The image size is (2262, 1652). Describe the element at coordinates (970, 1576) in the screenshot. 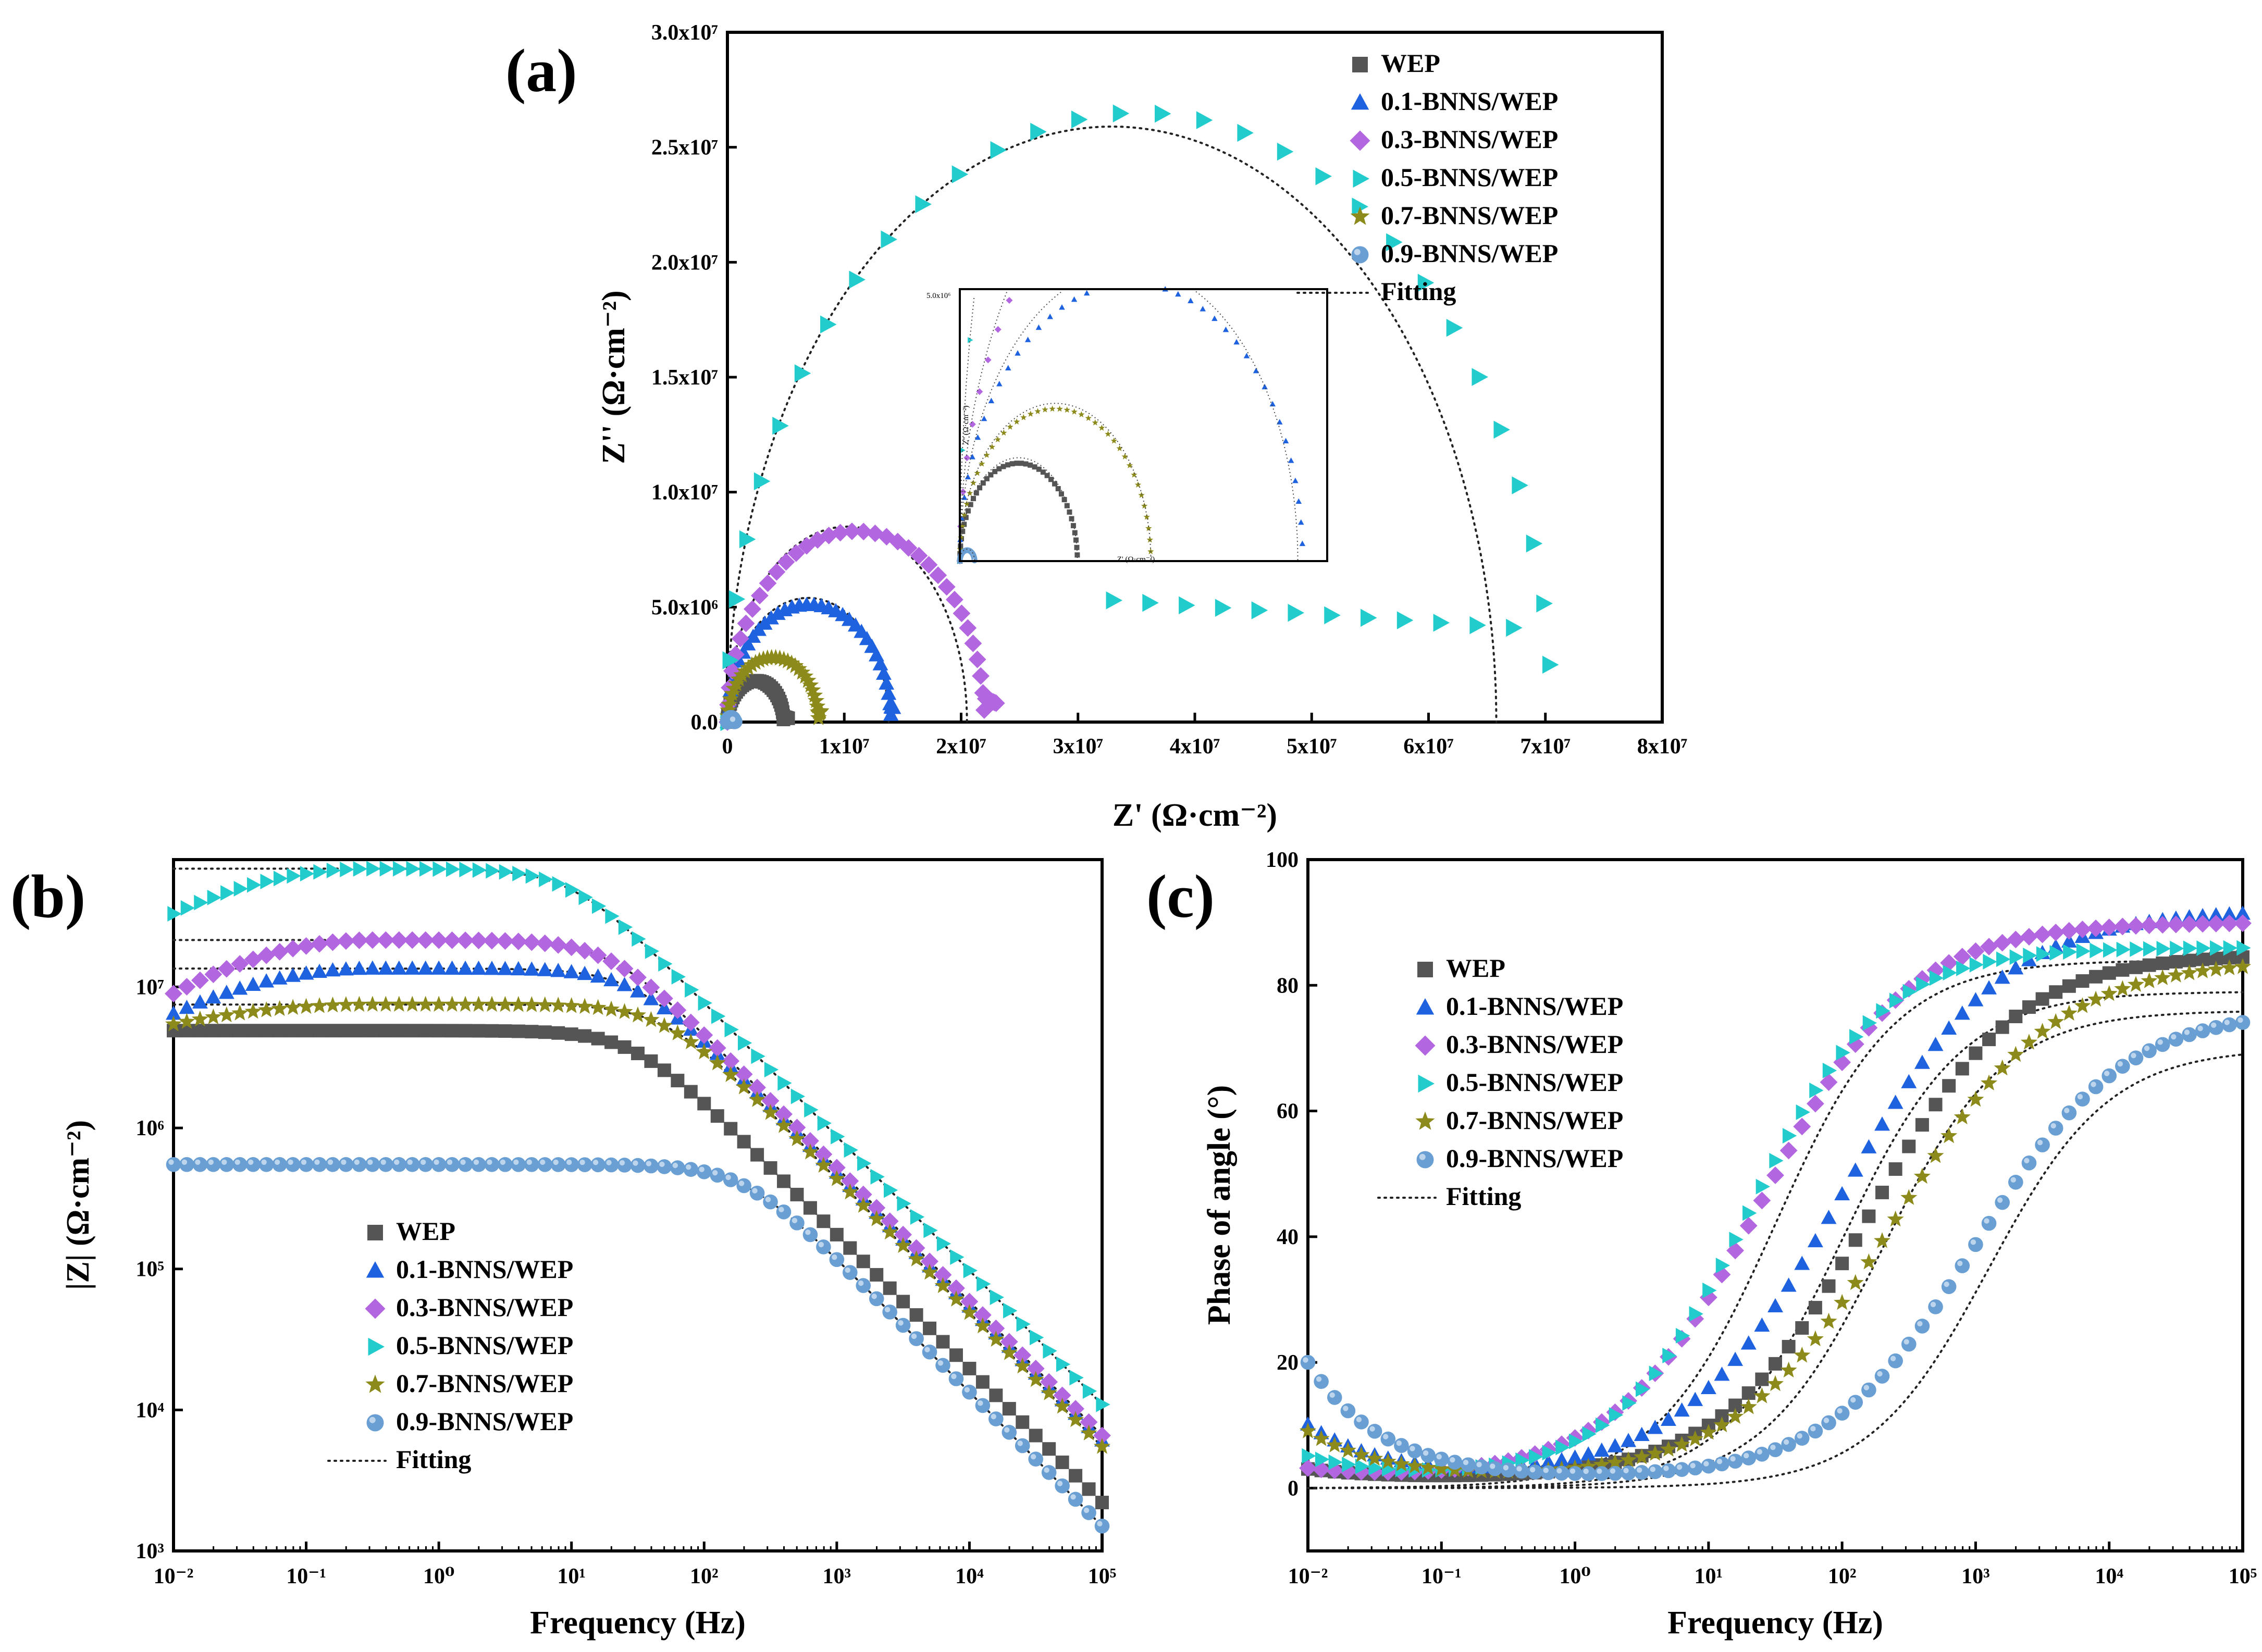

I see `x-tick-label: 10⁴` at that location.